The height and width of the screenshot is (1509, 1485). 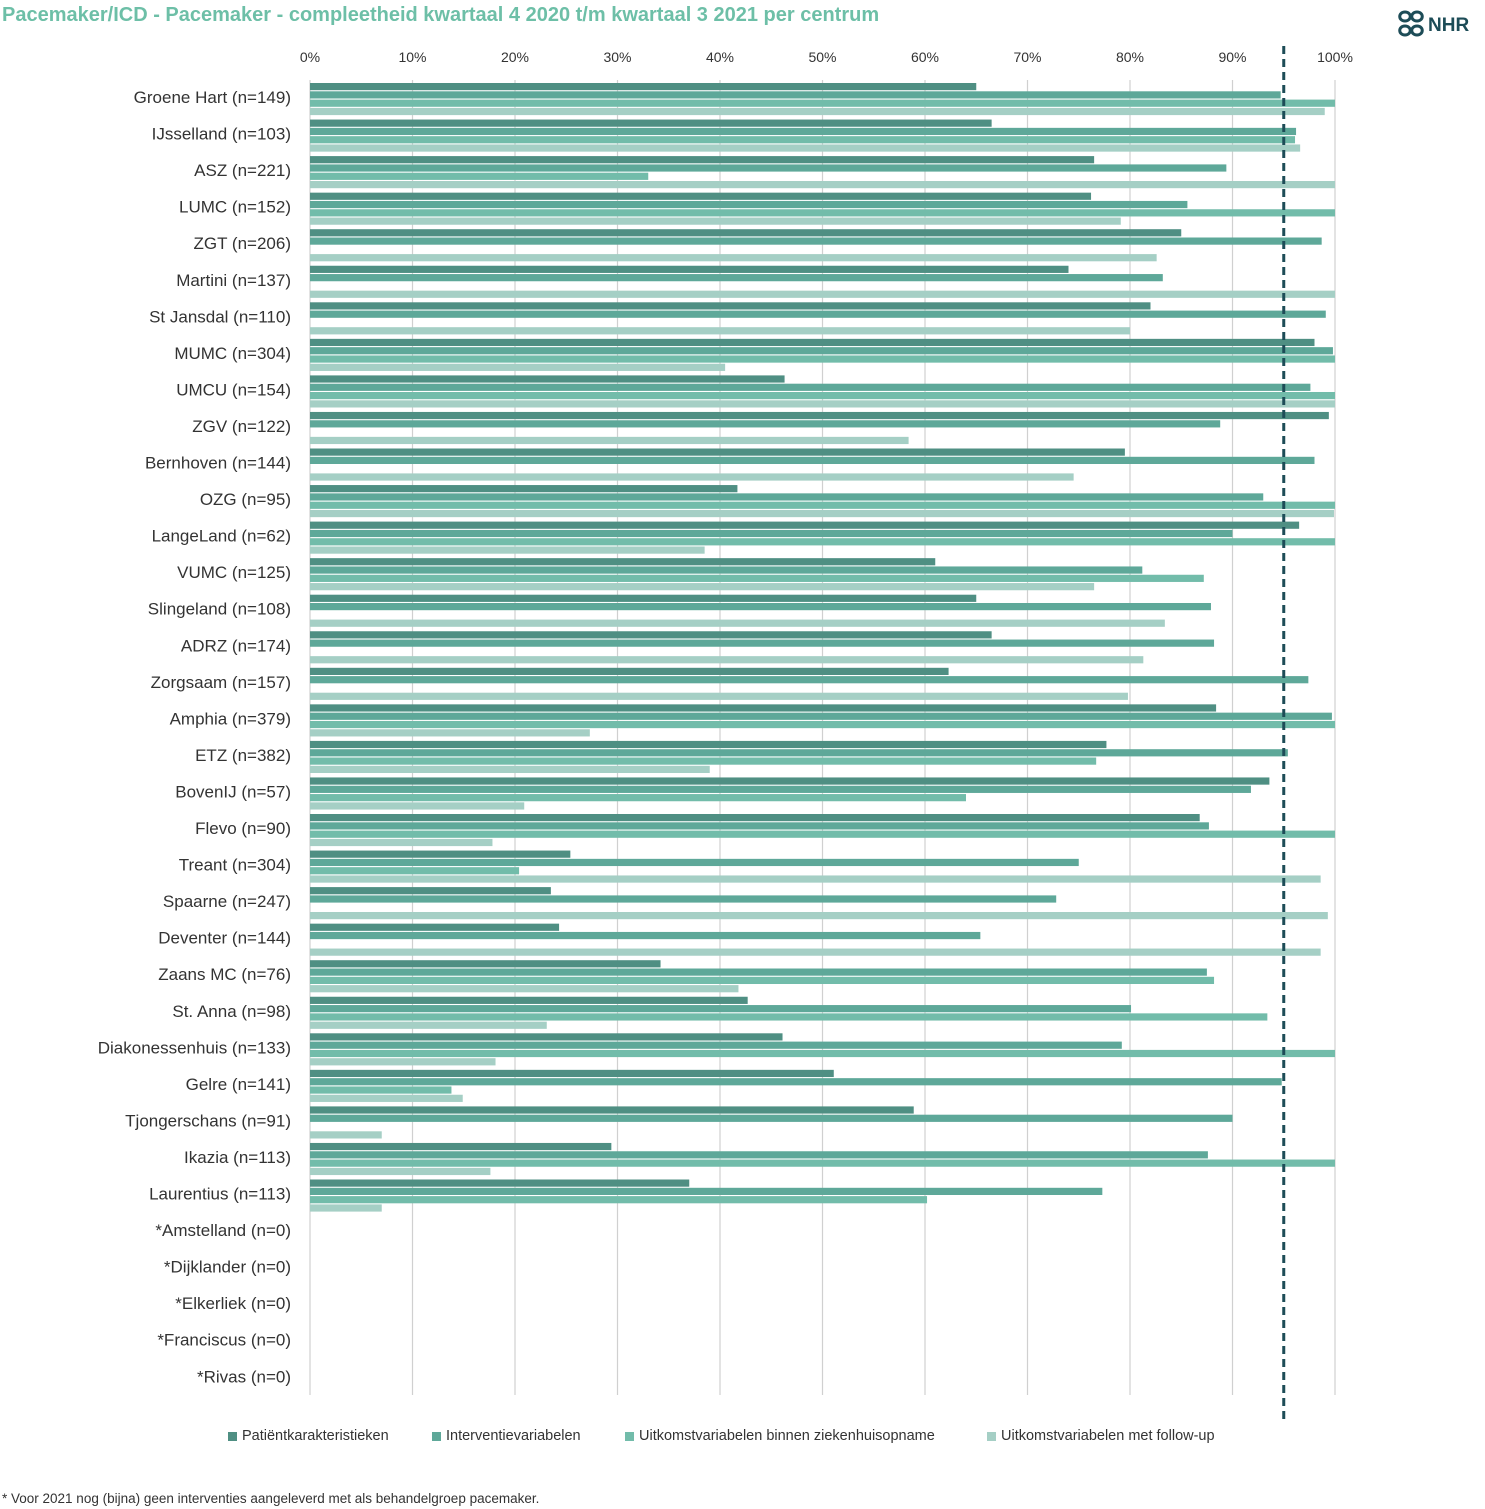 What do you see at coordinates (233, 791) in the screenshot?
I see `category-label: BovenIJ (n=57)` at bounding box center [233, 791].